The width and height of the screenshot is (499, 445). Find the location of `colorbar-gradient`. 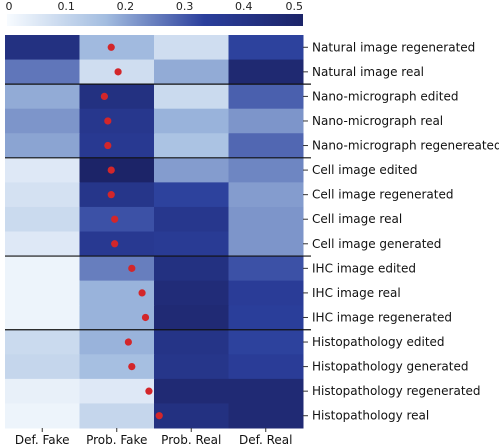

colorbar-gradient is located at coordinates (155, 20).